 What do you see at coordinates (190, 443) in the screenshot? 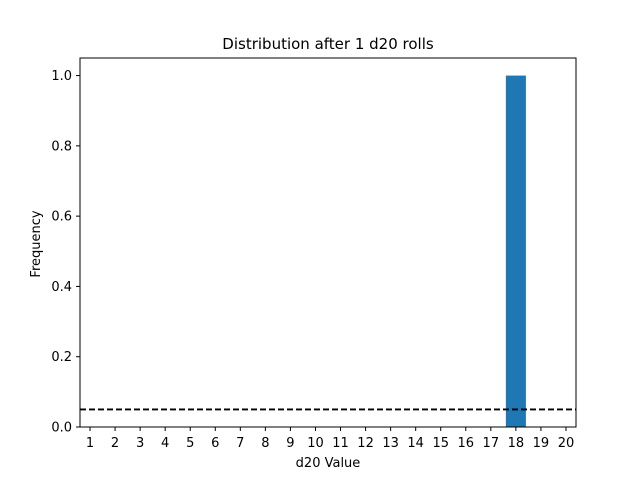
I see `x-tick-label-5: 5` at bounding box center [190, 443].